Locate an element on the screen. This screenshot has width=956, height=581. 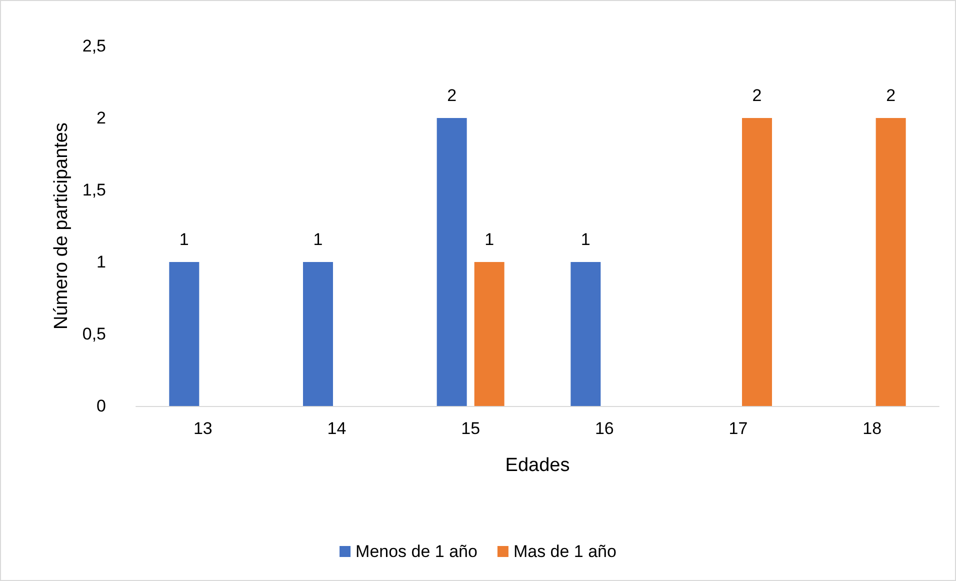
x-tick-label: 14 is located at coordinates (336, 428).